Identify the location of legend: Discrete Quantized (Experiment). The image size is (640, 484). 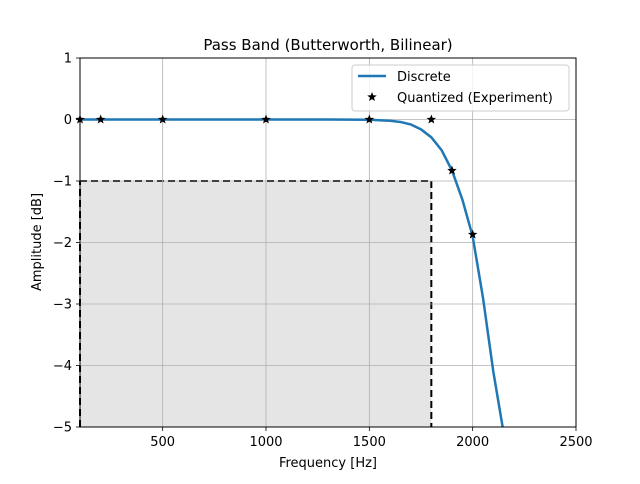
(460, 88).